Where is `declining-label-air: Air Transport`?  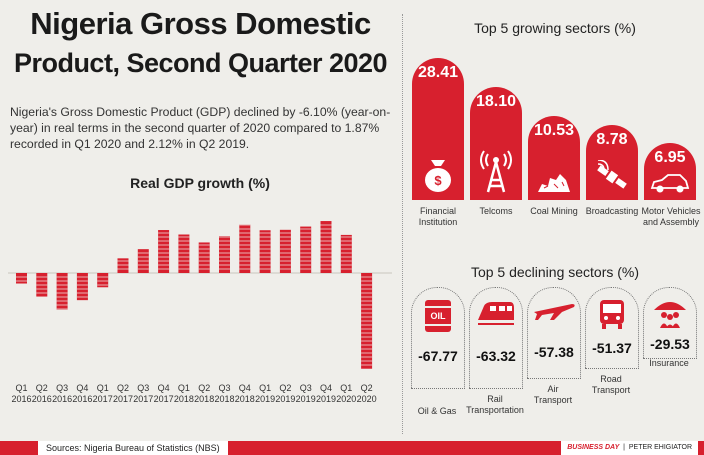 declining-label-air: Air Transport is located at coordinates (553, 394).